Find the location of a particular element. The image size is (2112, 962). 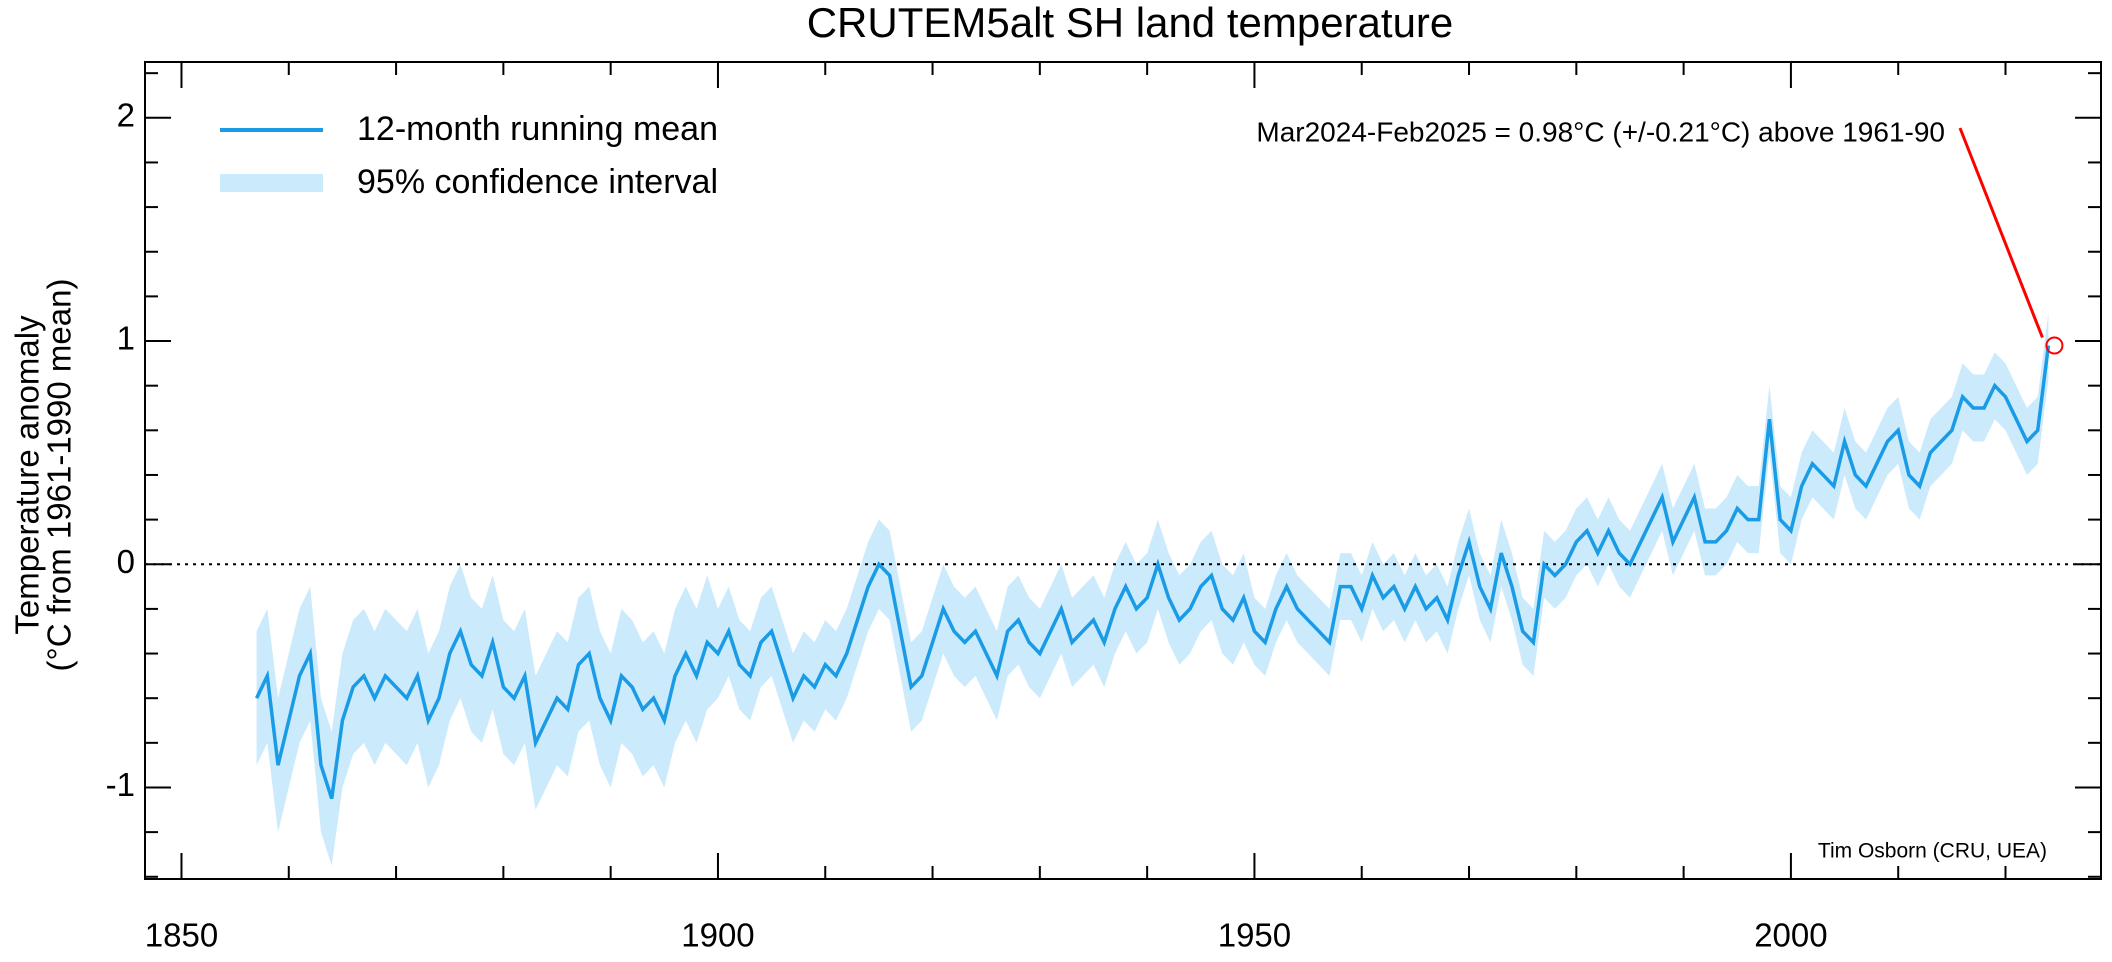

highlight-marker is located at coordinates (2054, 345).